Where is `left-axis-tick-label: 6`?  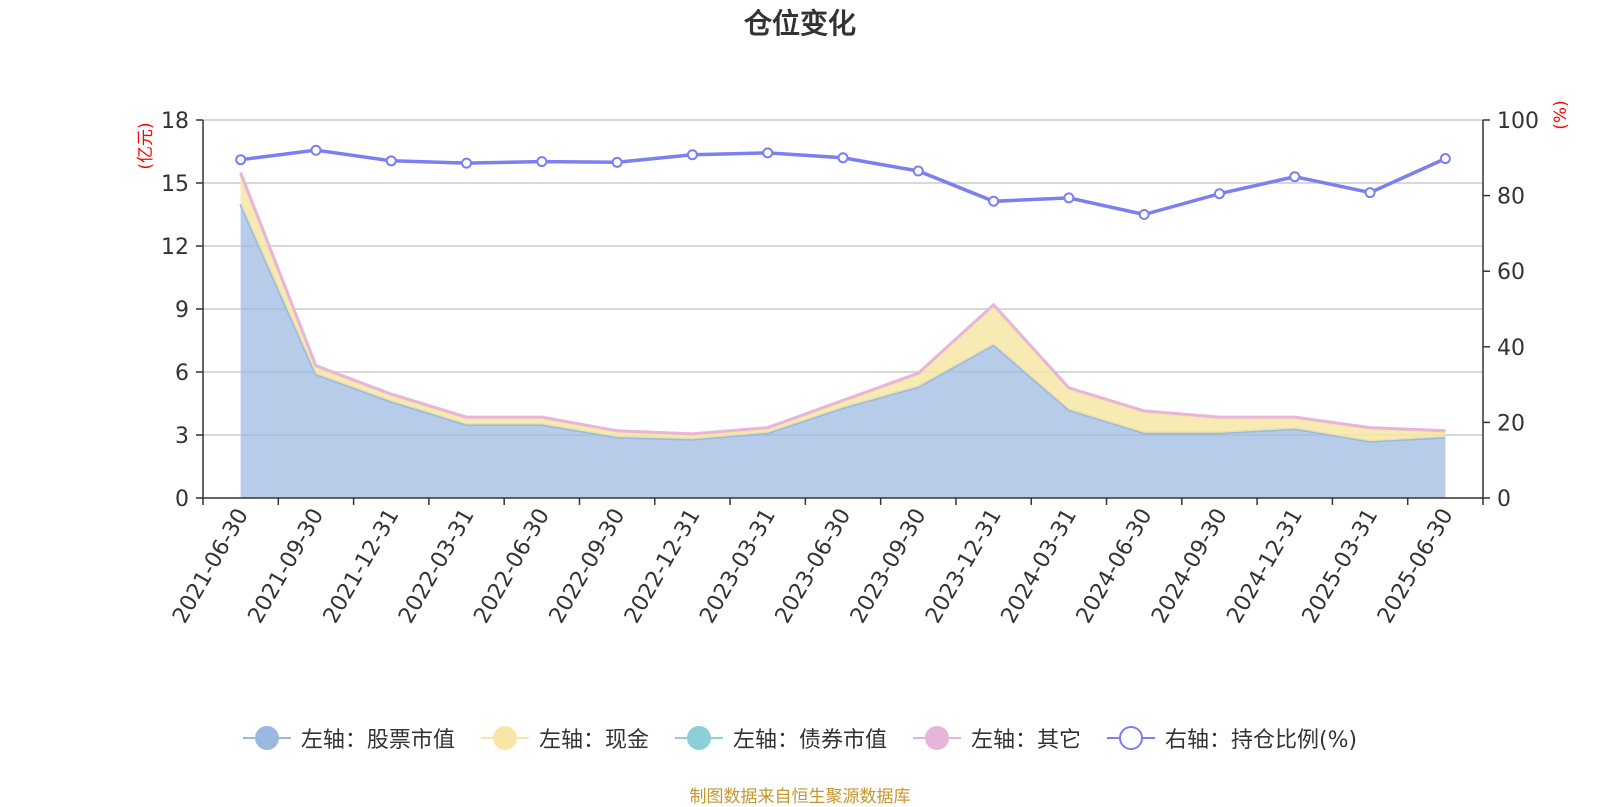 left-axis-tick-label: 6 is located at coordinates (182, 373).